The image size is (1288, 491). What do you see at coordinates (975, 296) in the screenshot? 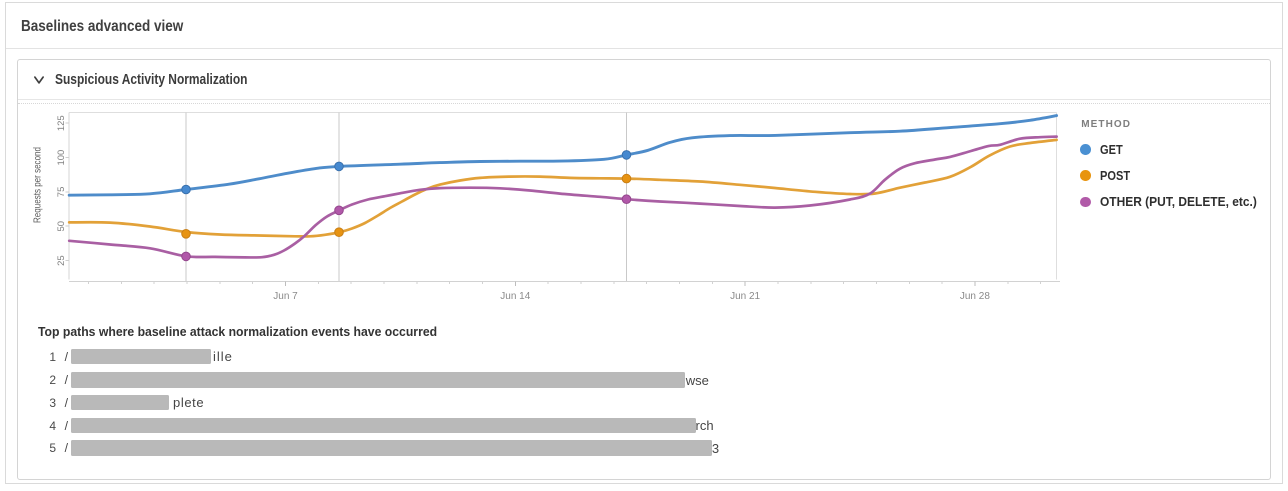
I see `svg-text: Jun 28` at bounding box center [975, 296].